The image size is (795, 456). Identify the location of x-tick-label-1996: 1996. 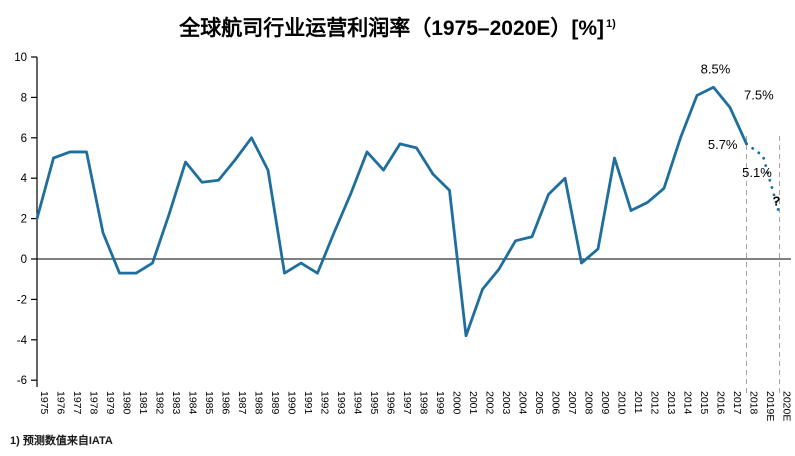
(391, 403).